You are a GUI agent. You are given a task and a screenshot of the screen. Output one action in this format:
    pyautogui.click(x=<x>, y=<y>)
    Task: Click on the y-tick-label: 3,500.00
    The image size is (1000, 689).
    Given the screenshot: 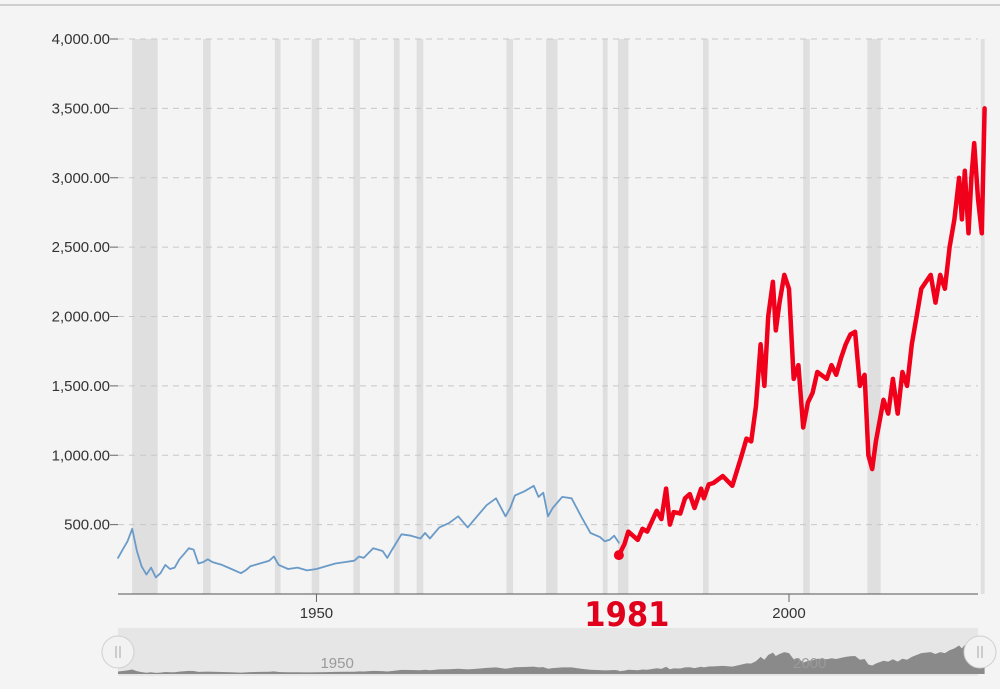 What is the action you would take?
    pyautogui.click(x=81, y=108)
    